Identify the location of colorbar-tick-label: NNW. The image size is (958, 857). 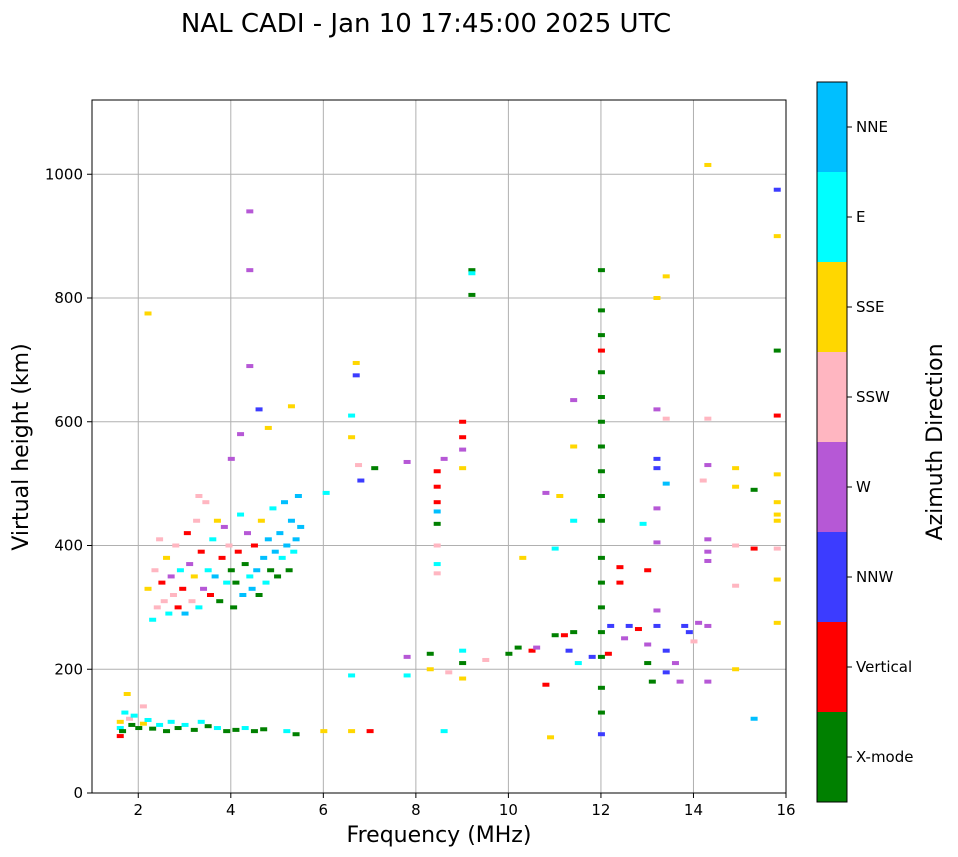
(874, 577).